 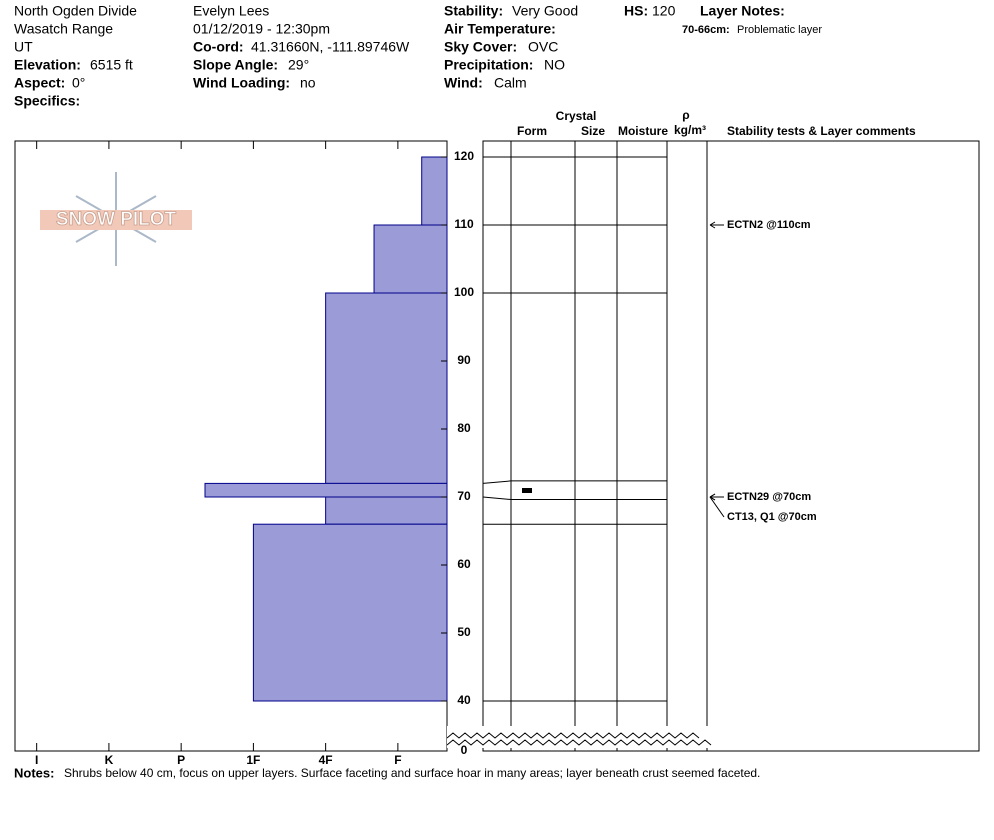 I want to click on logo-text: SNOW PILOT, so click(x=116, y=219).